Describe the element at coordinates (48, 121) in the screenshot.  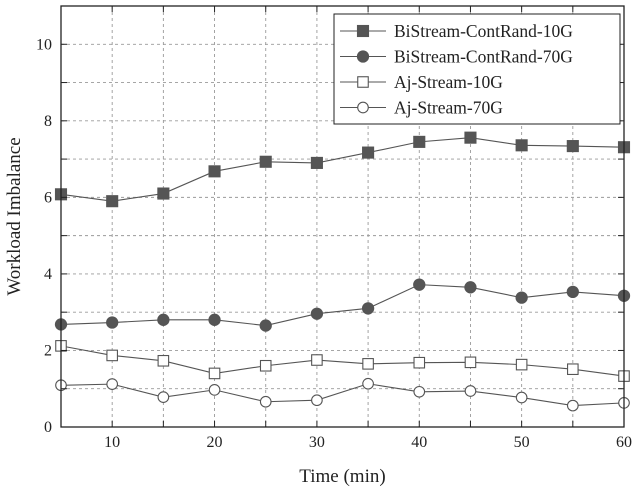
I see `y-tick-label: 8` at that location.